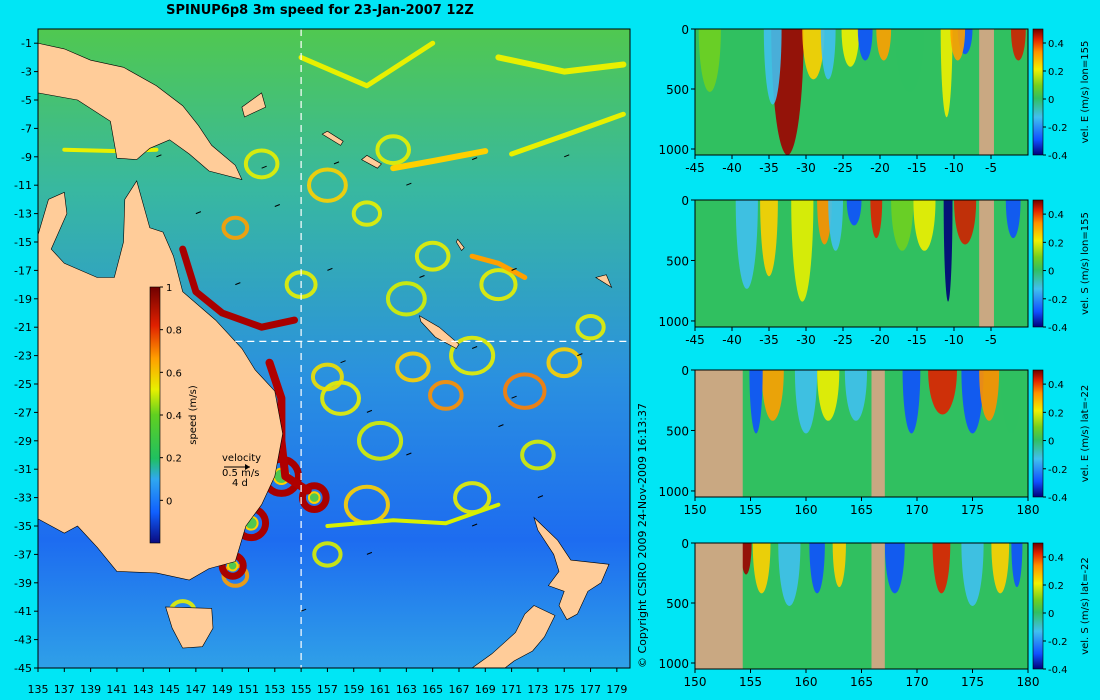  I want to click on x-tick-label: 137, so click(64, 689).